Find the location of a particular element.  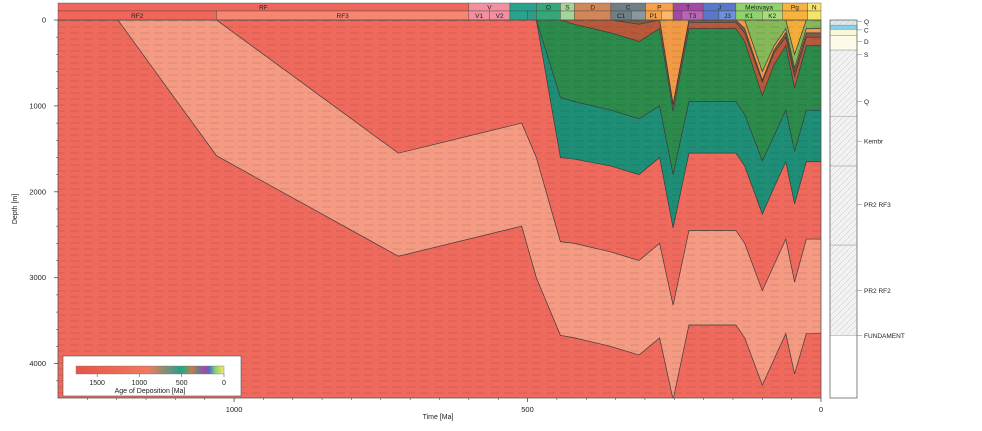

epoch-label: RF3 is located at coordinates (343, 16).